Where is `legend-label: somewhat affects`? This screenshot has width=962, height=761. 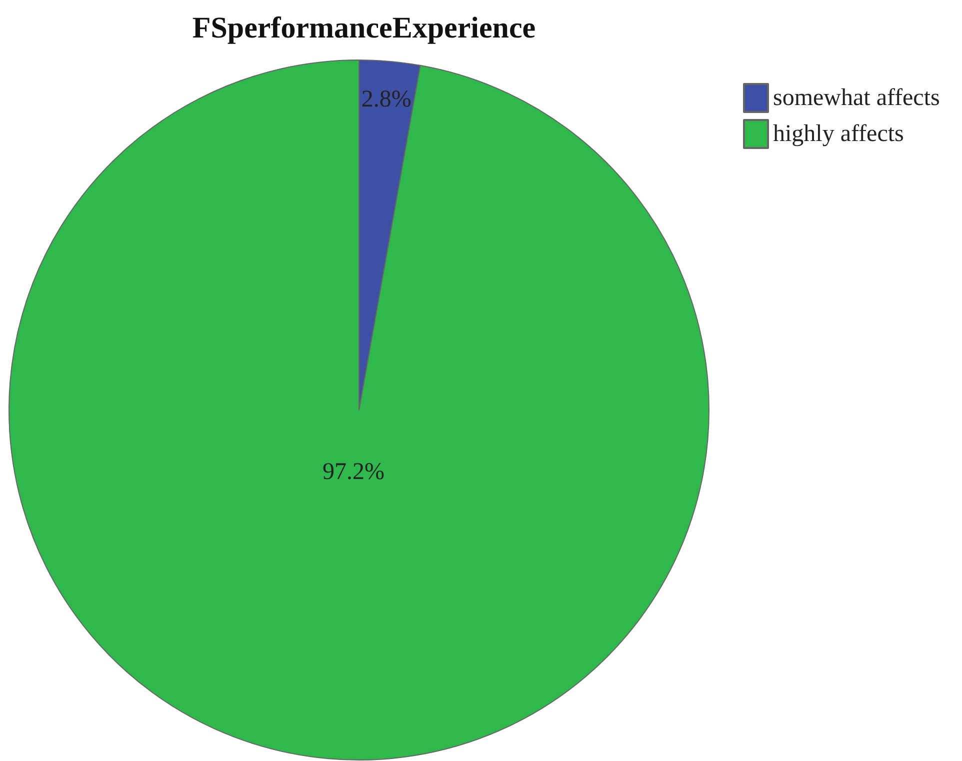 legend-label: somewhat affects is located at coordinates (856, 98).